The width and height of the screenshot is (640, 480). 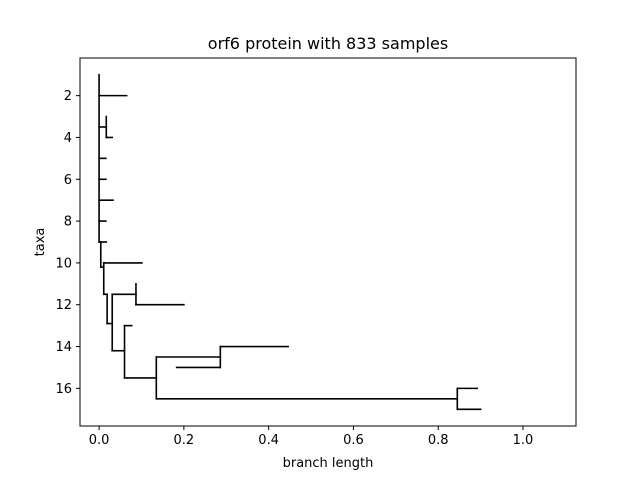 What do you see at coordinates (438, 440) in the screenshot?
I see `x-tick-label: 0.8` at bounding box center [438, 440].